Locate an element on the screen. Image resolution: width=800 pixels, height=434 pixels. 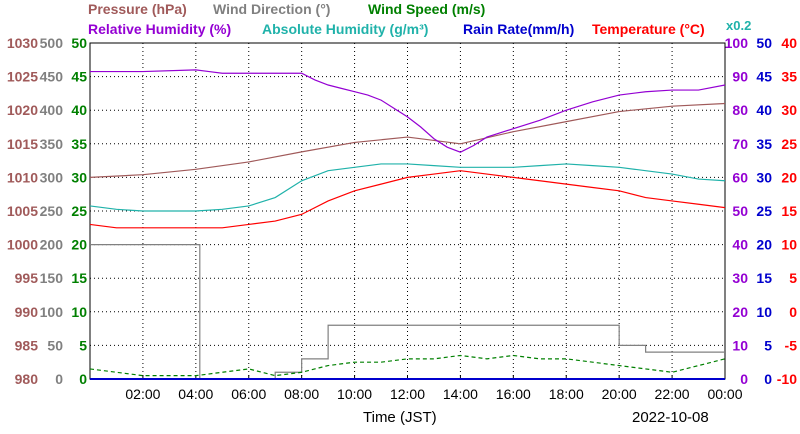
y-tick-label: -10 is located at coordinates (787, 379).